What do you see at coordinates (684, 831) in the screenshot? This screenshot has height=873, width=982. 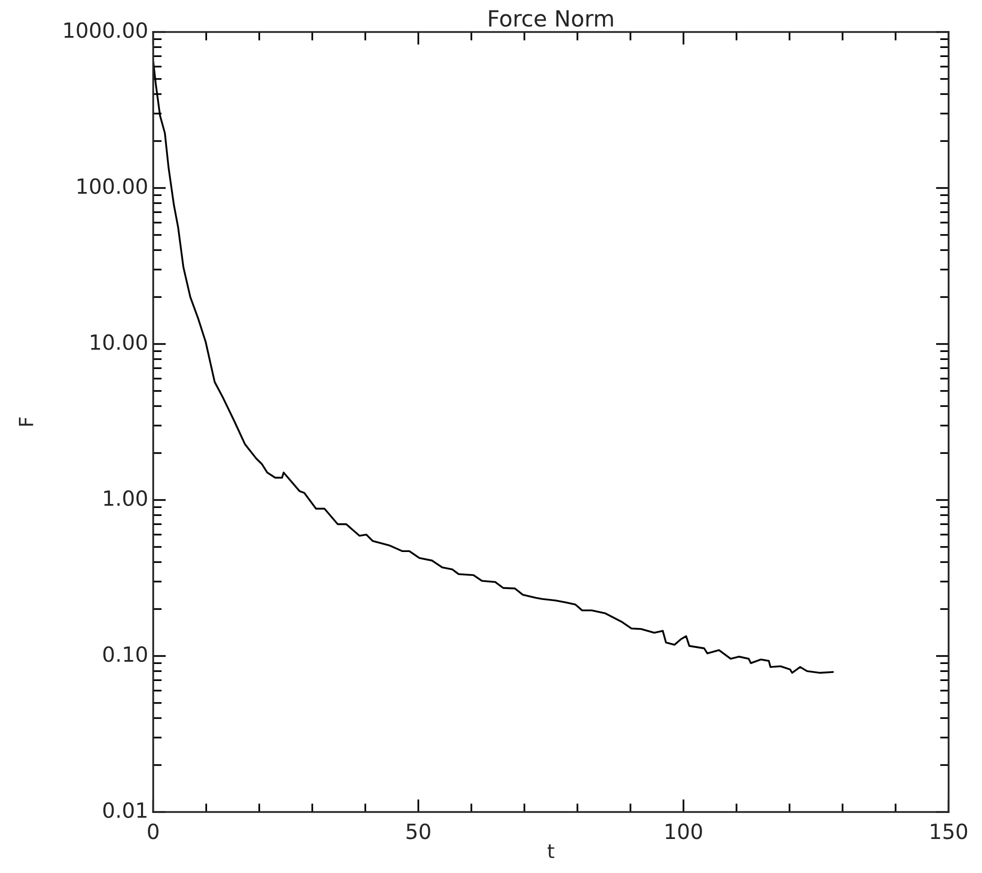 I see `x-tick-label: 100` at bounding box center [684, 831].